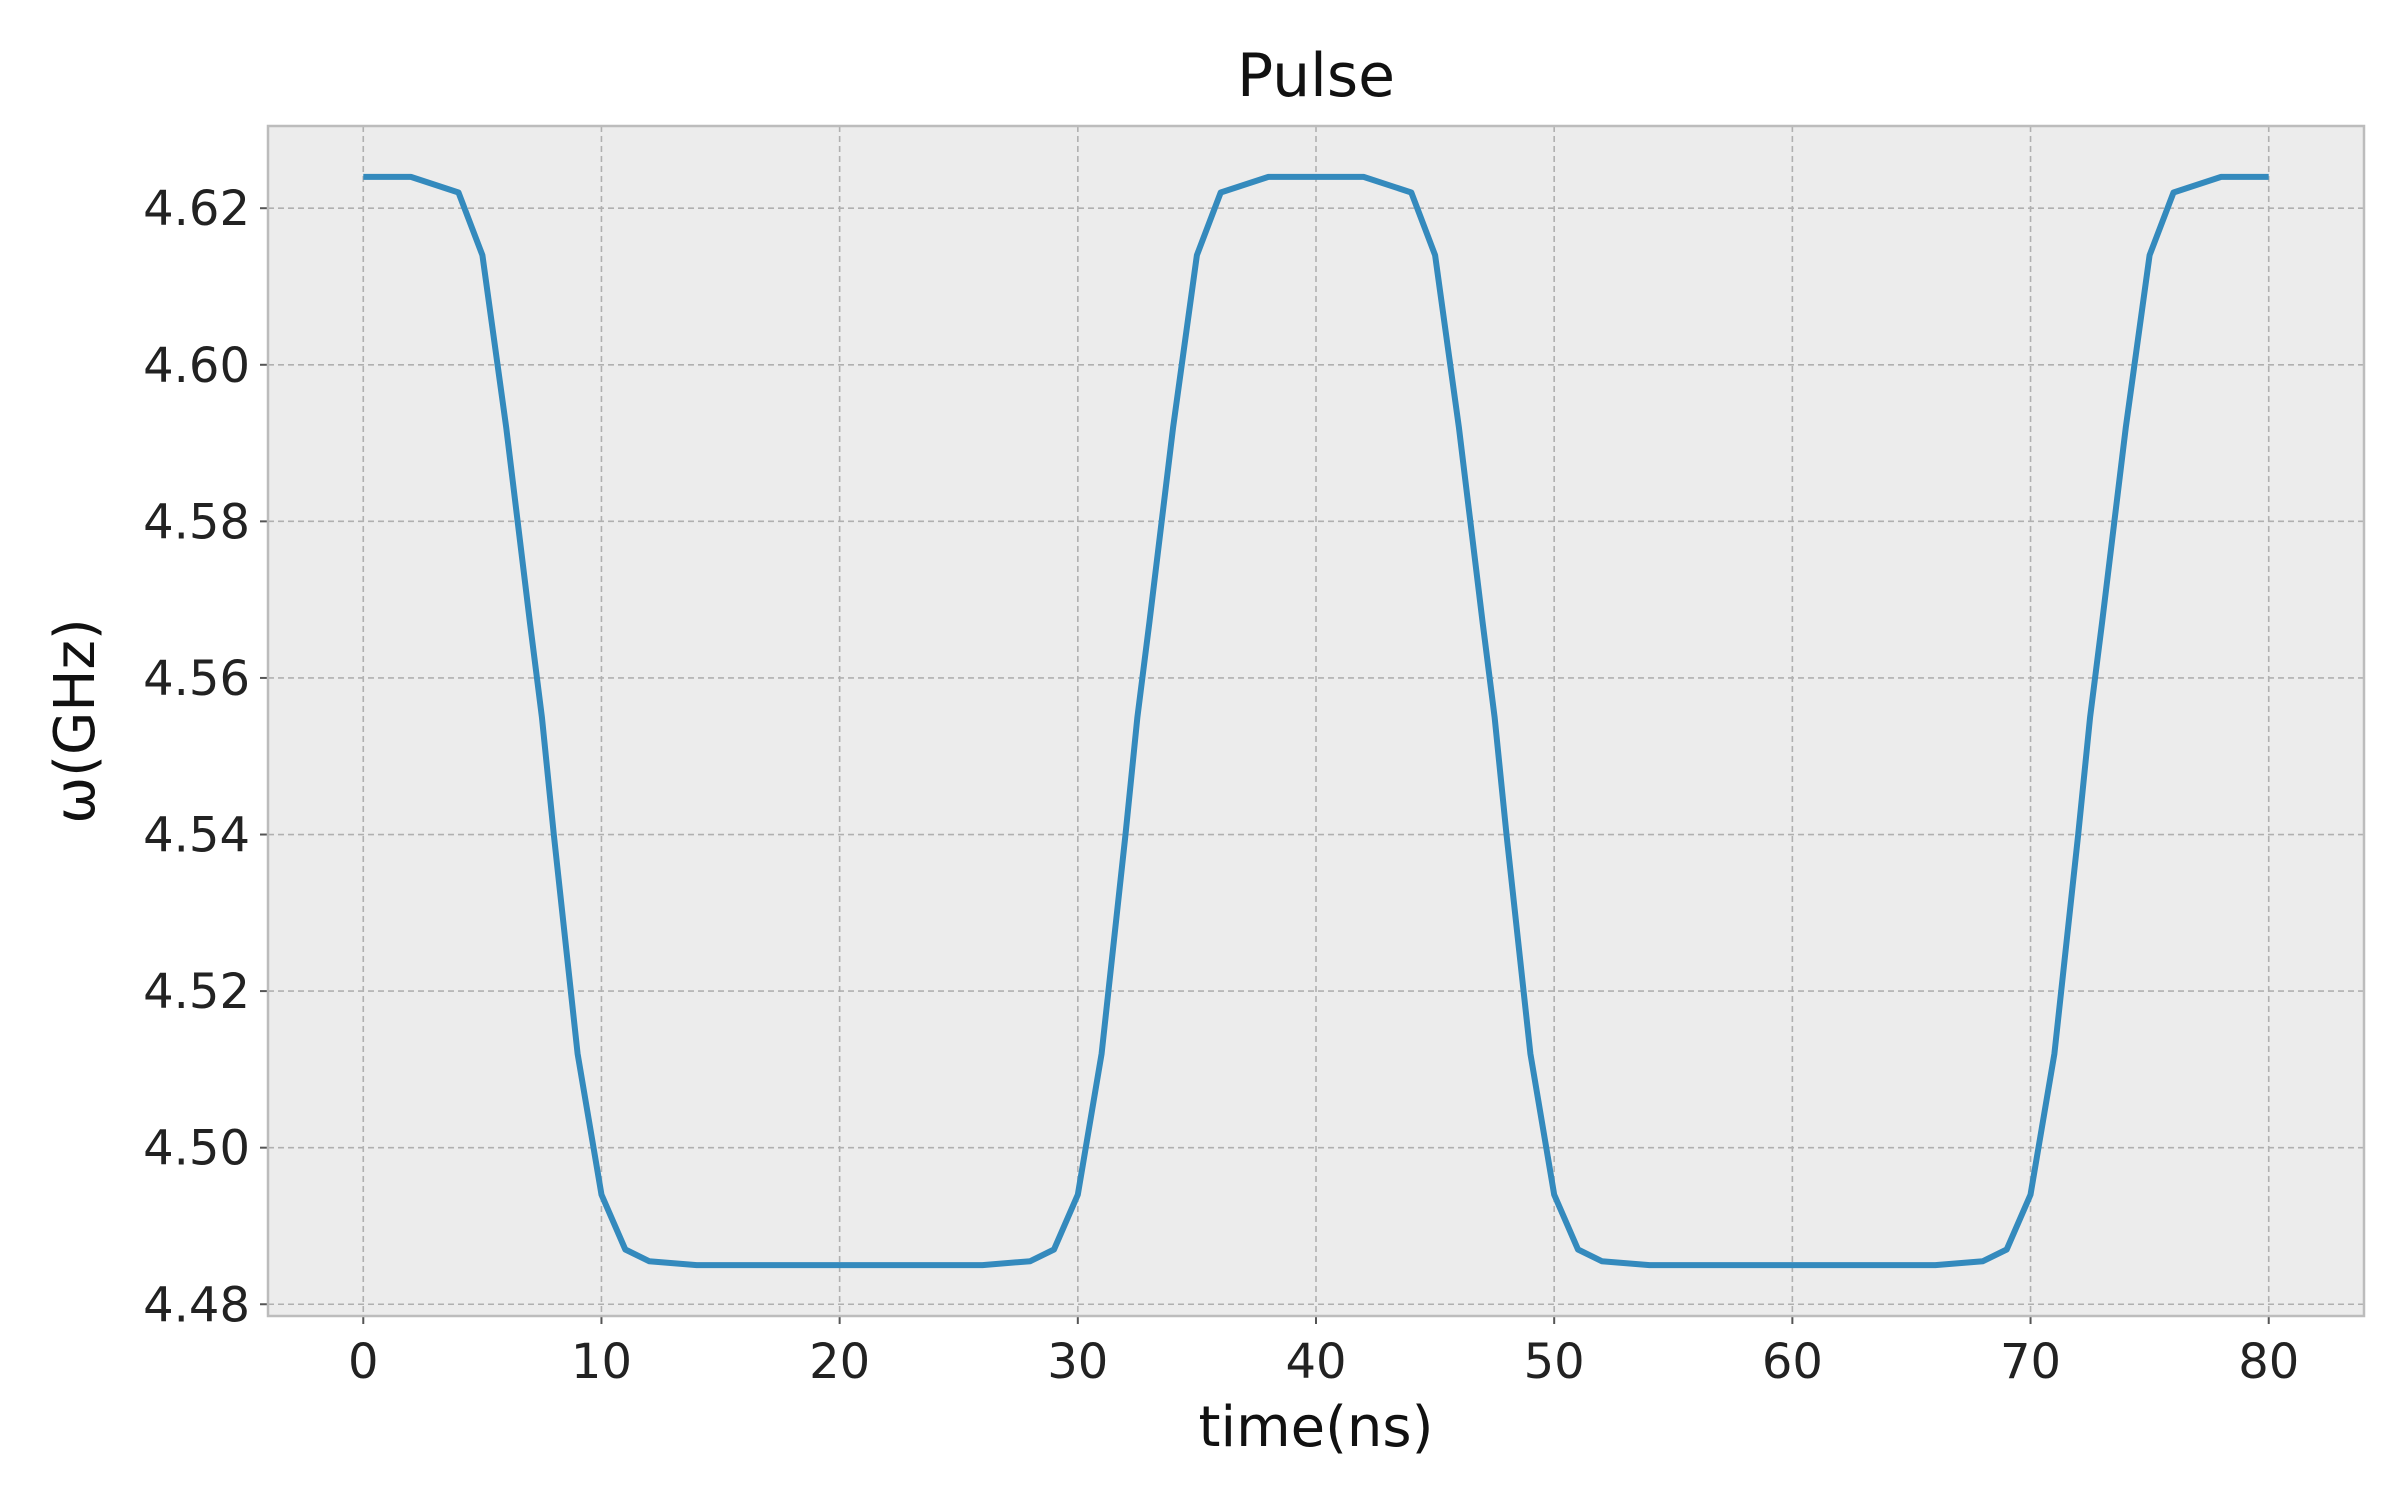  What do you see at coordinates (196, 209) in the screenshot?
I see `y-tick-label: 4.62` at bounding box center [196, 209].